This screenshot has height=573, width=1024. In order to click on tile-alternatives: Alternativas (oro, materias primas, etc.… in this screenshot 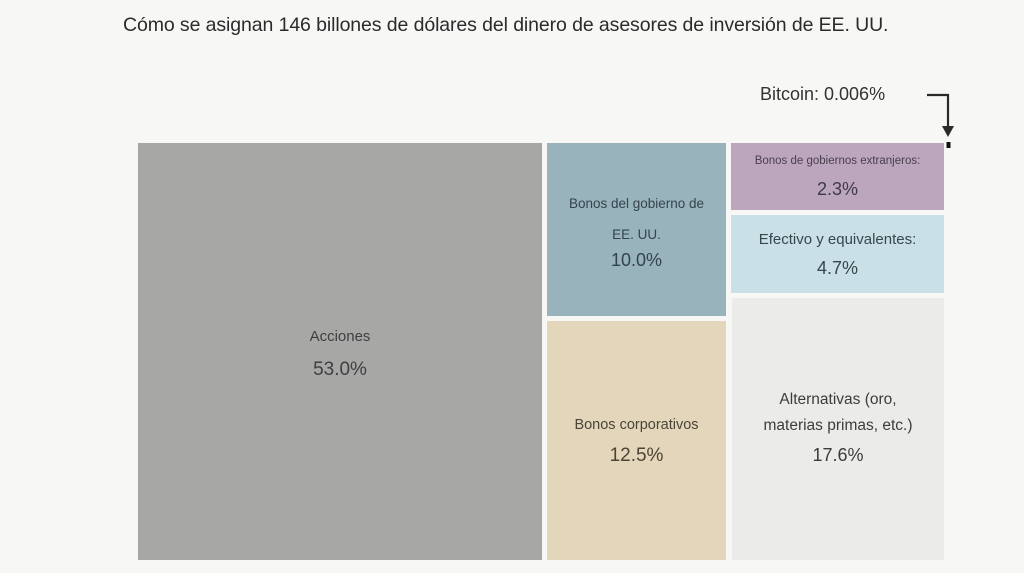, I will do `click(838, 429)`.